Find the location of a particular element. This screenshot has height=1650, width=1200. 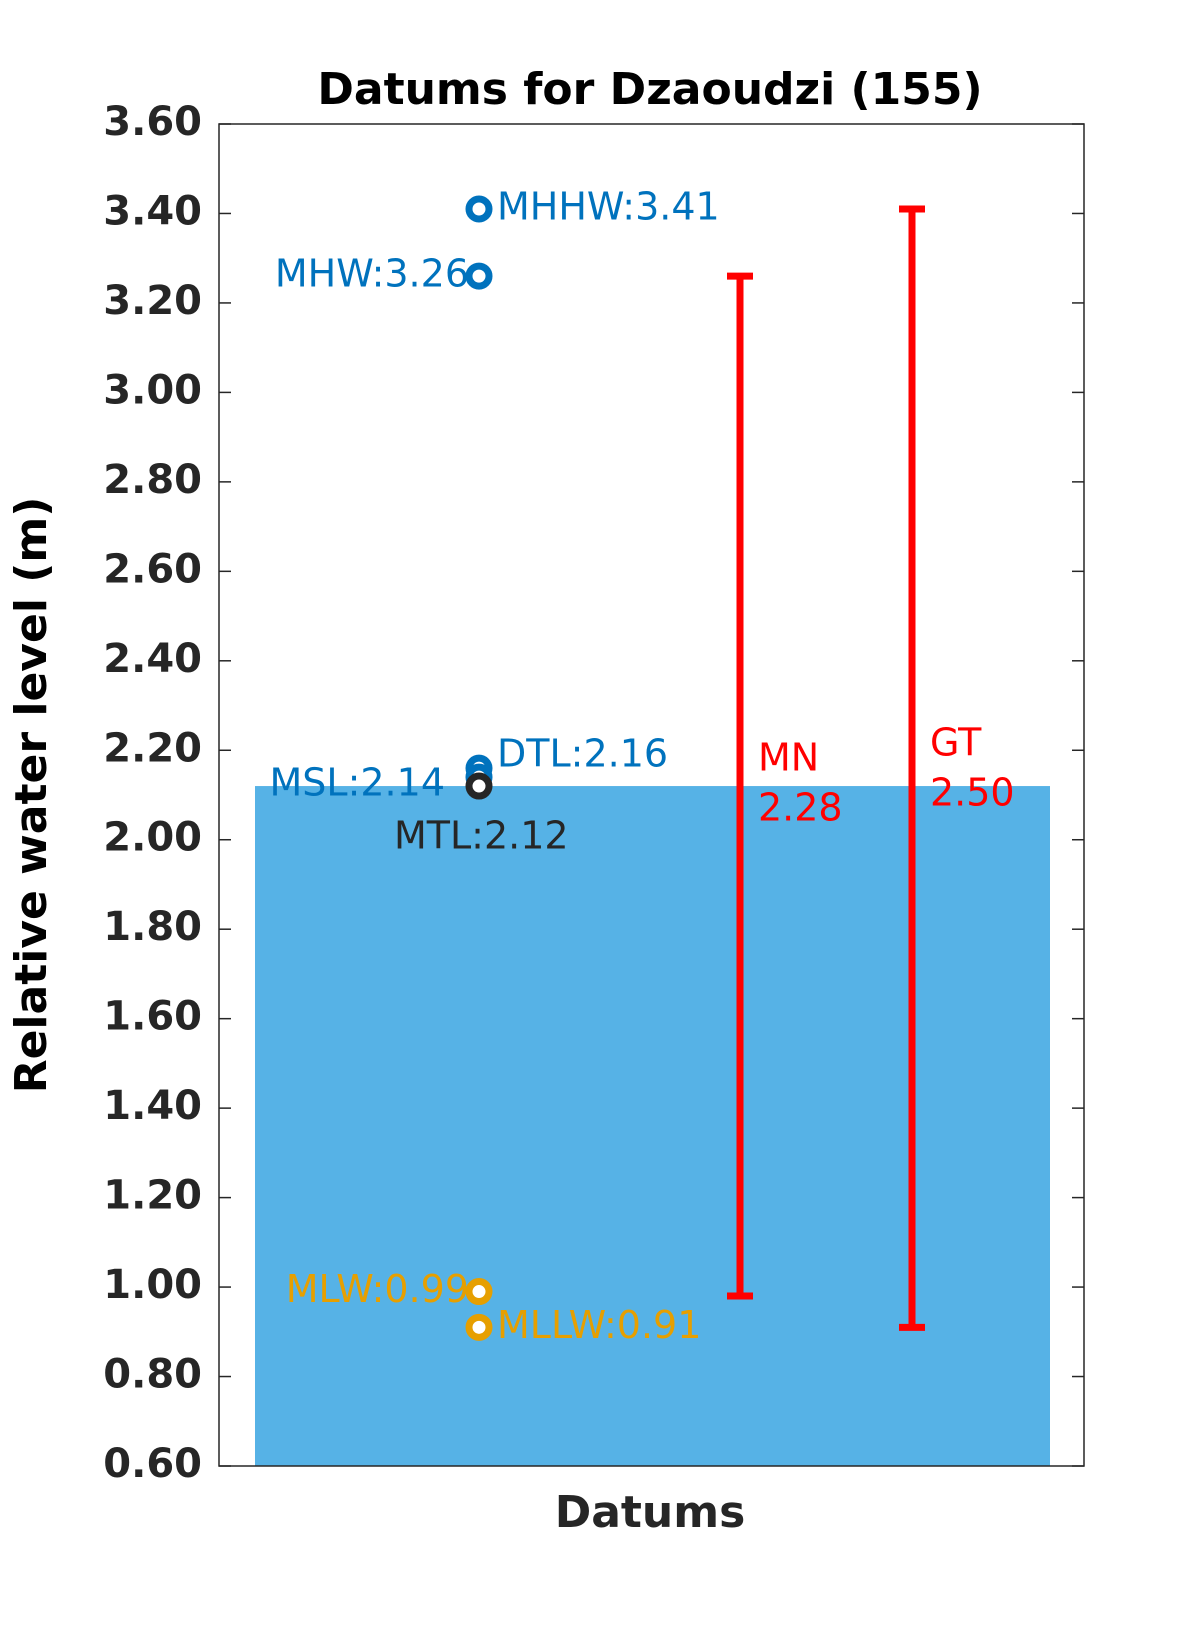

y-tick-label: 2.00 is located at coordinates (152, 838).